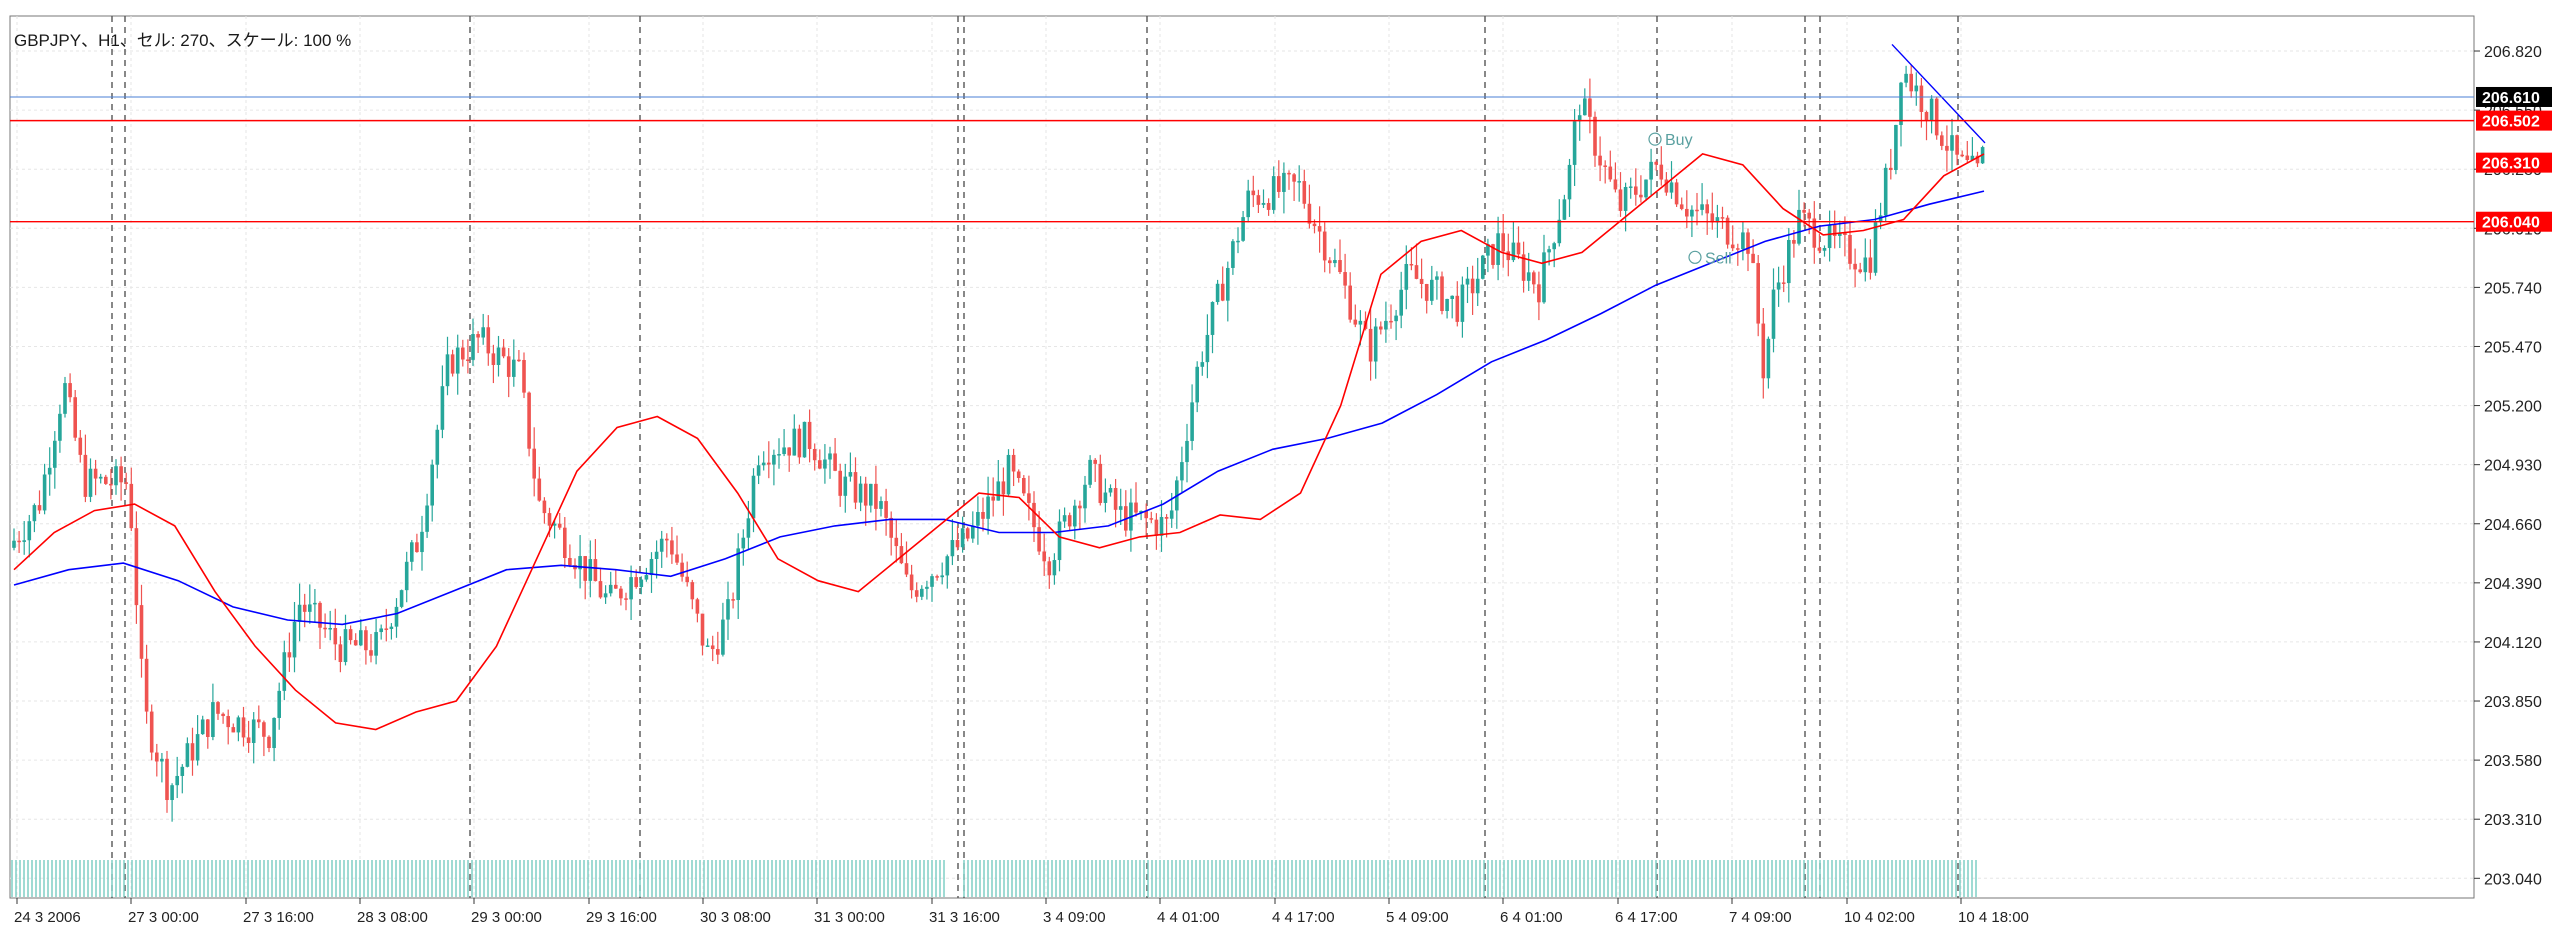 Image resolution: width=2560 pixels, height=936 pixels. Describe the element at coordinates (2511, 98) in the screenshot. I see `price-label: 206.610` at that location.